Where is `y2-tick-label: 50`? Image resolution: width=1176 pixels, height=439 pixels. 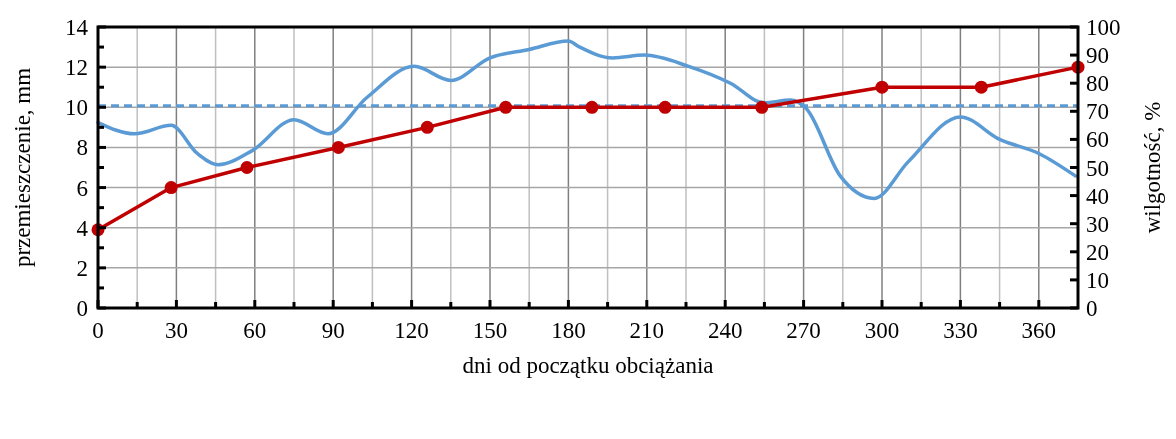
y2-tick-label: 50 is located at coordinates (1097, 168).